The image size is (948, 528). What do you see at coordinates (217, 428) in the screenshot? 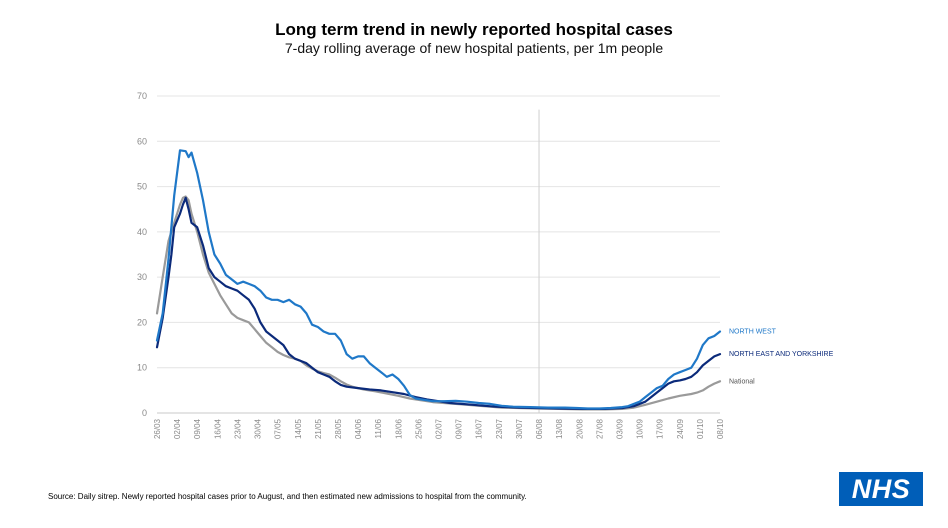
I see `x-tick-label: 16/04` at bounding box center [217, 428].